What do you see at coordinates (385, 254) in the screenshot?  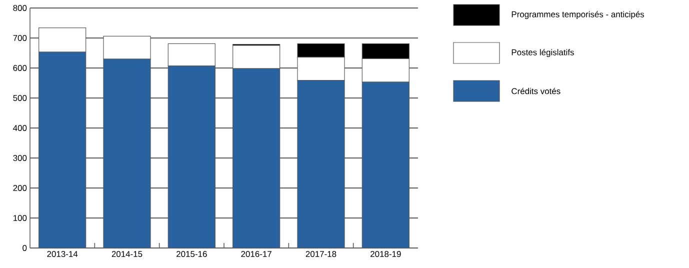 I see `x-tick-label: 2018-19` at bounding box center [385, 254].